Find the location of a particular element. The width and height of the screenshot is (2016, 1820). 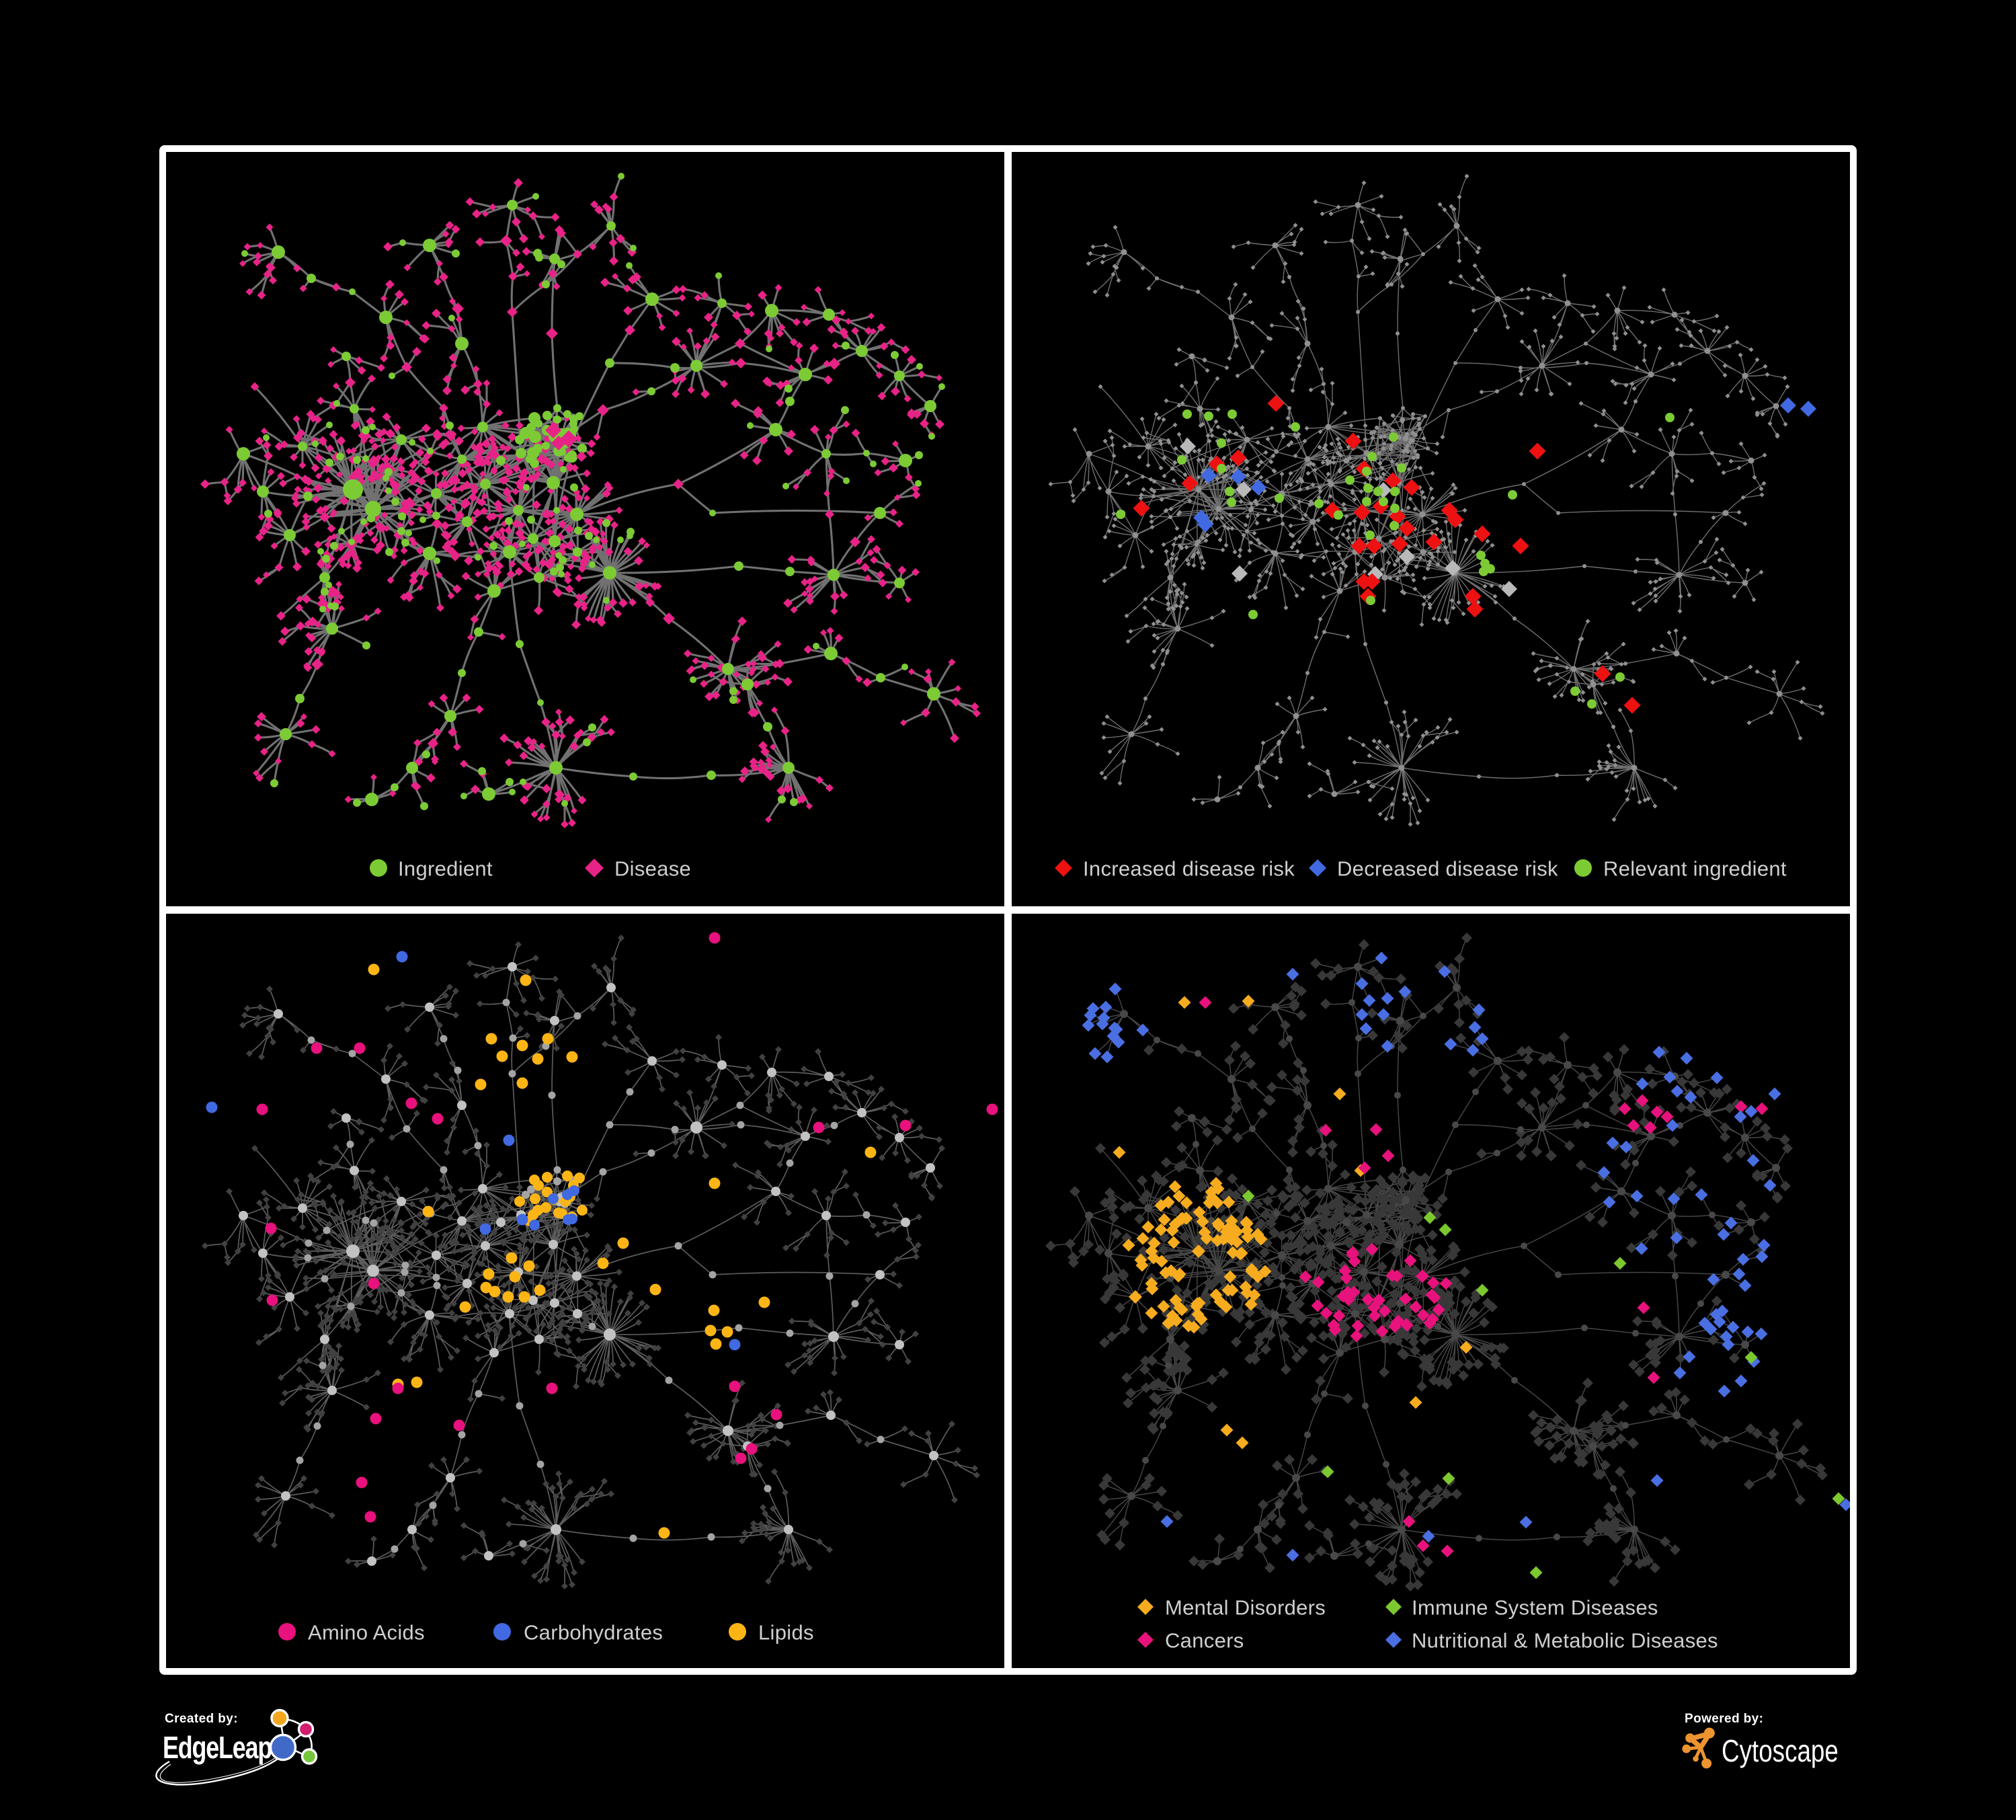

svg-text: Disease is located at coordinates (652, 869).